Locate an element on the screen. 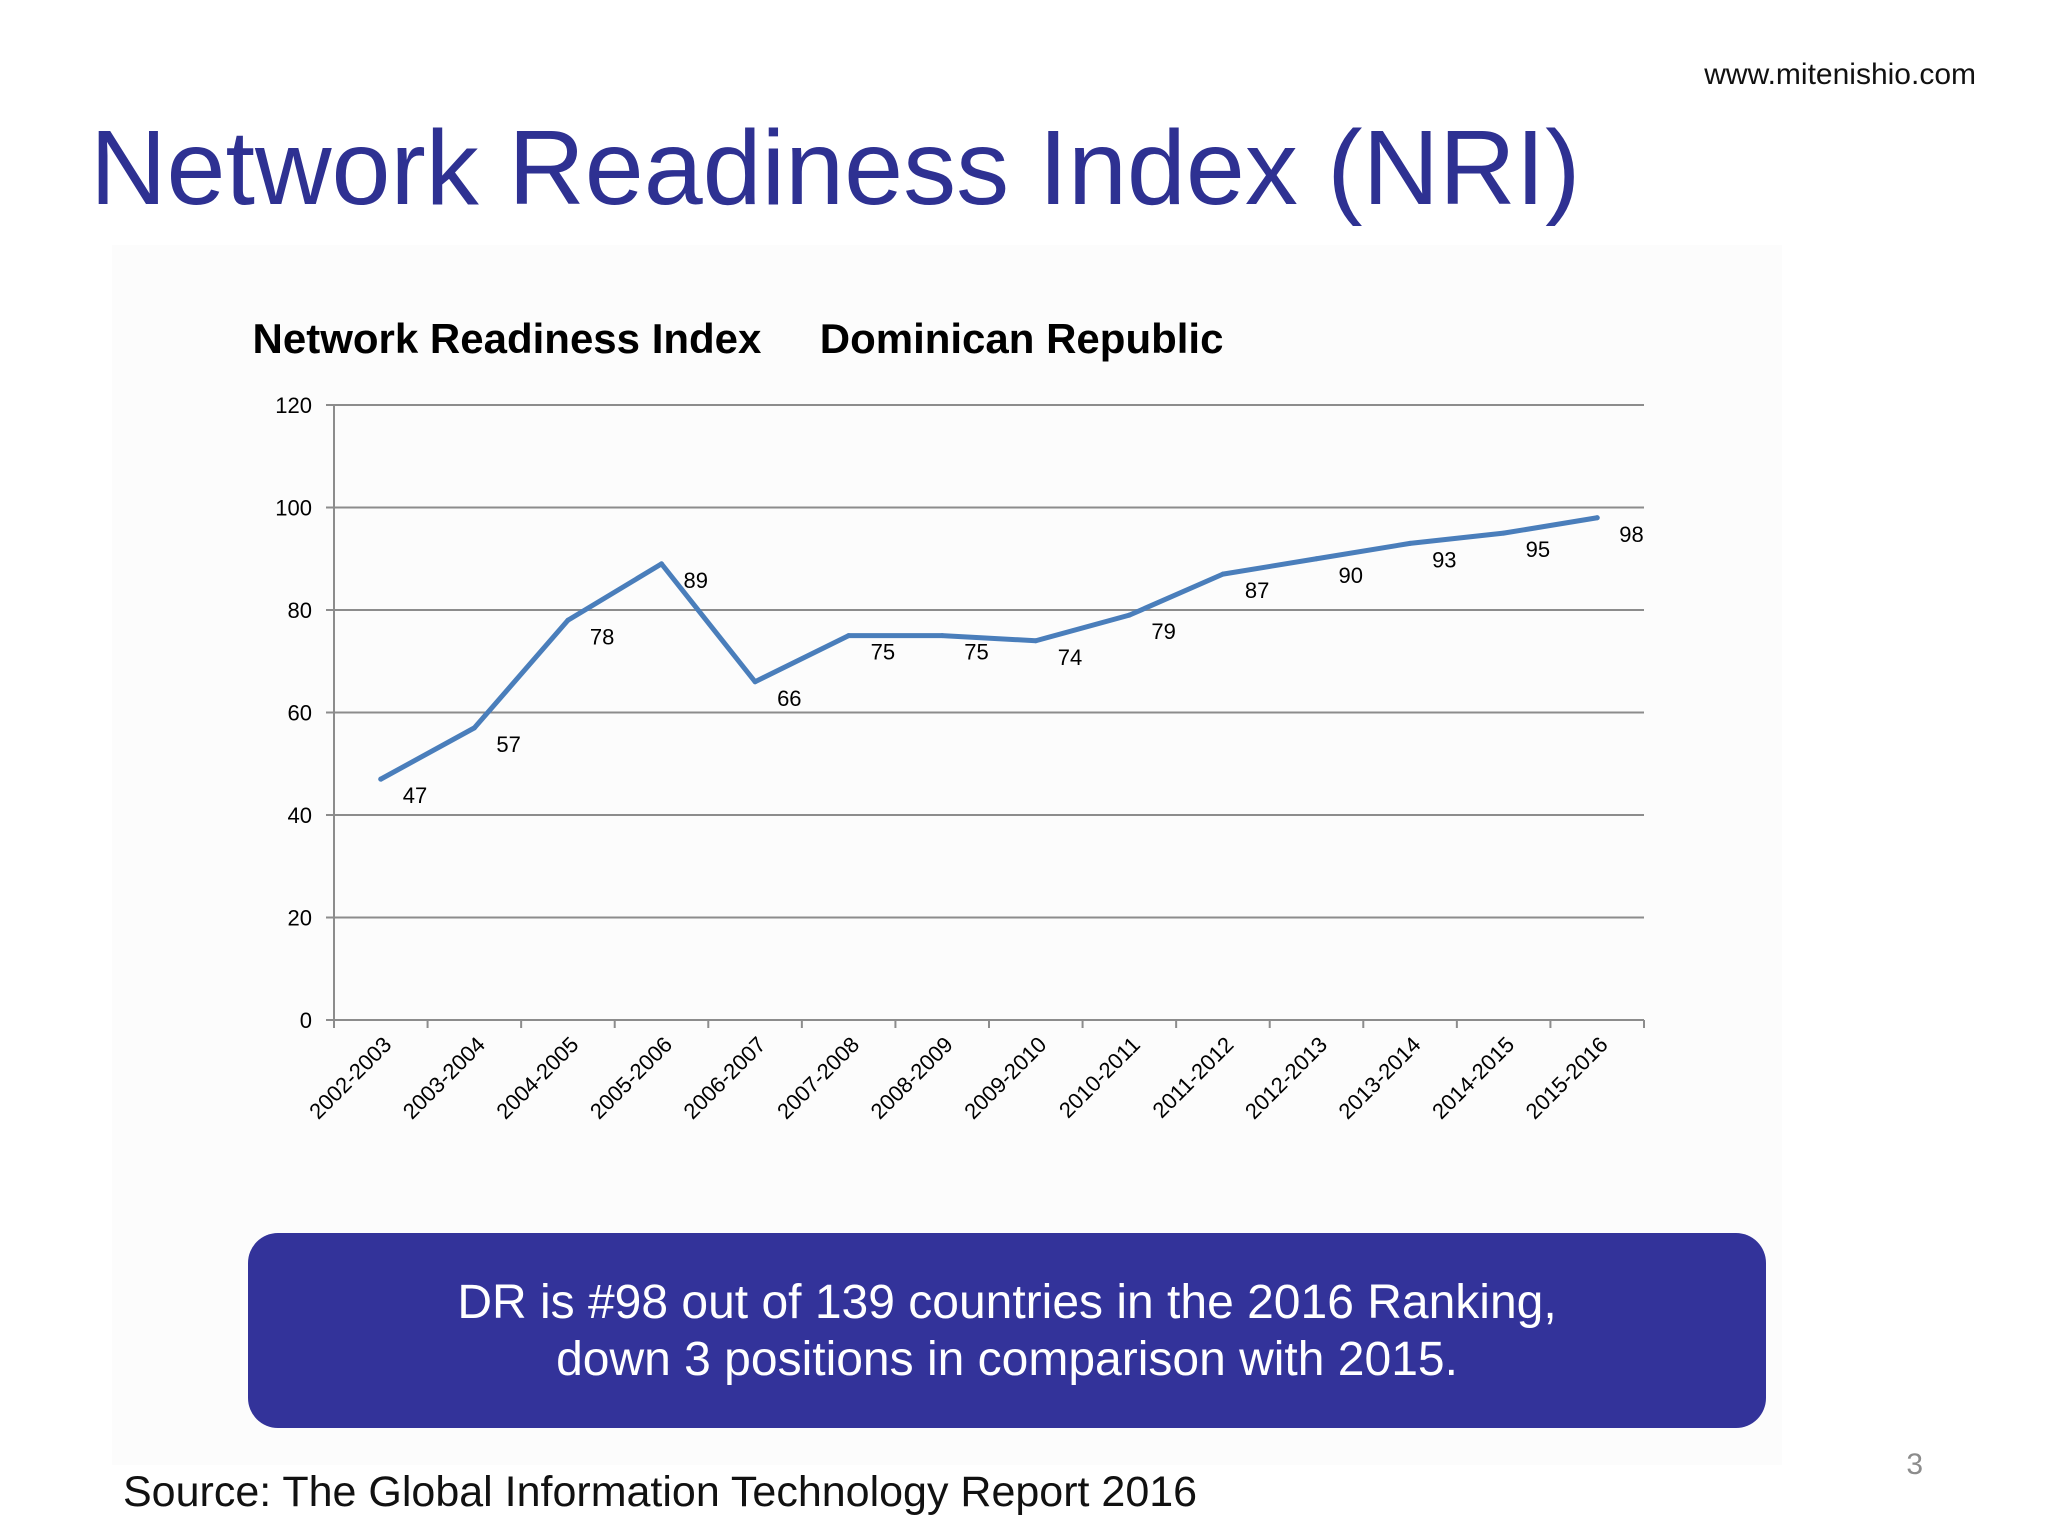 The height and width of the screenshot is (1536, 2048). series-line is located at coordinates (989, 648).